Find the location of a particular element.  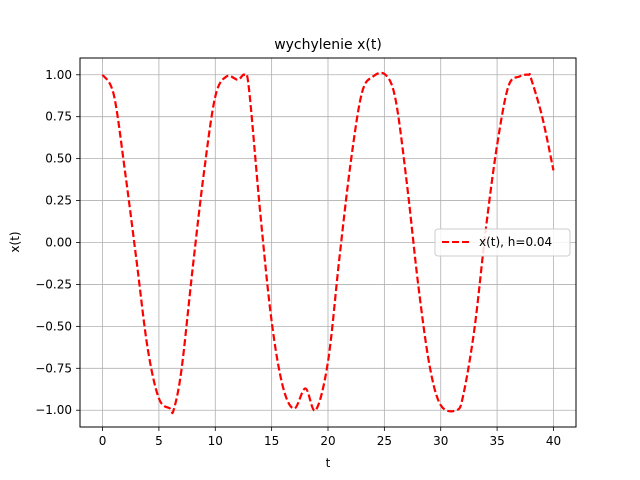

legend-label: x(t), h=0.04 is located at coordinates (515, 242).